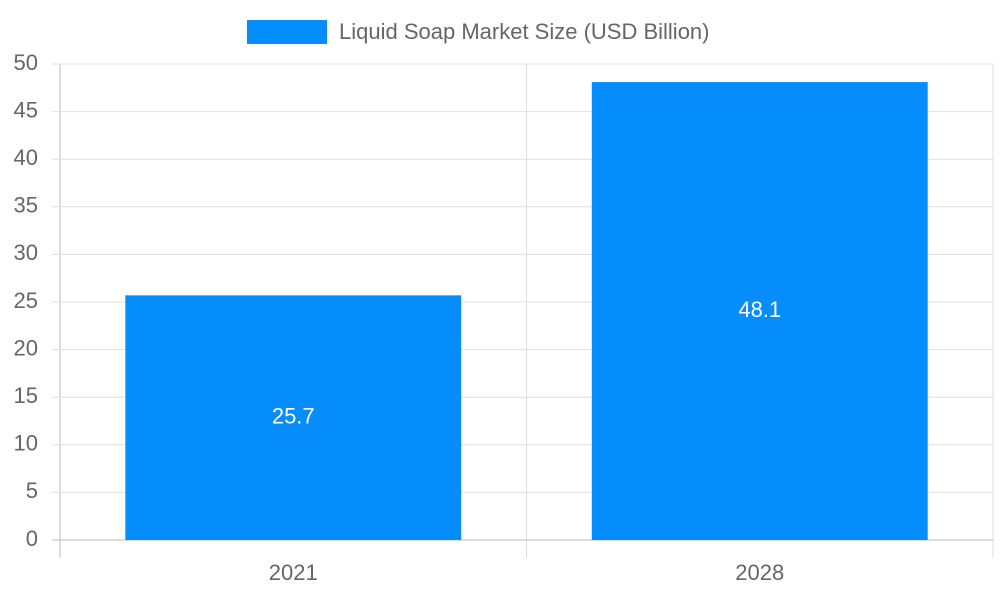 The width and height of the screenshot is (1000, 600). I want to click on data-label: 48.1, so click(759, 309).